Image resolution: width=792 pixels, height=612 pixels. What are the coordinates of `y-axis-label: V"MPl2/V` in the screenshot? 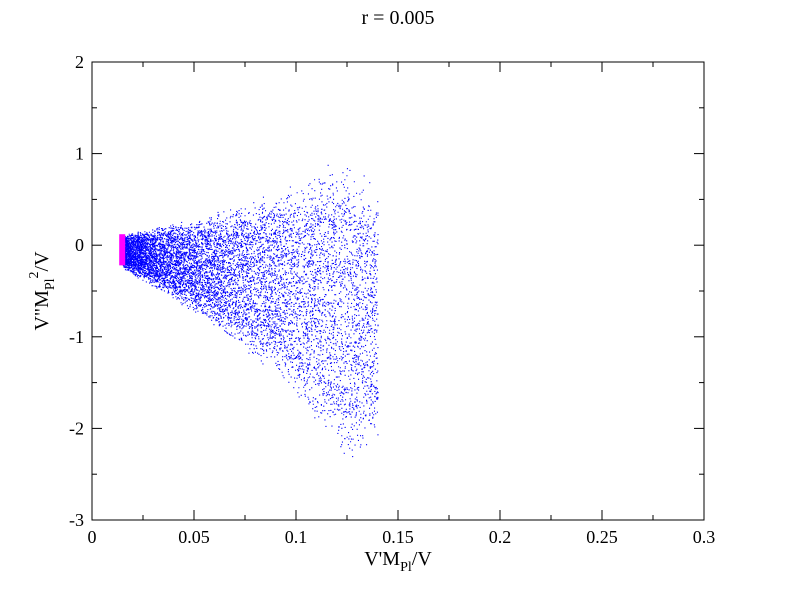 It's located at (42, 291).